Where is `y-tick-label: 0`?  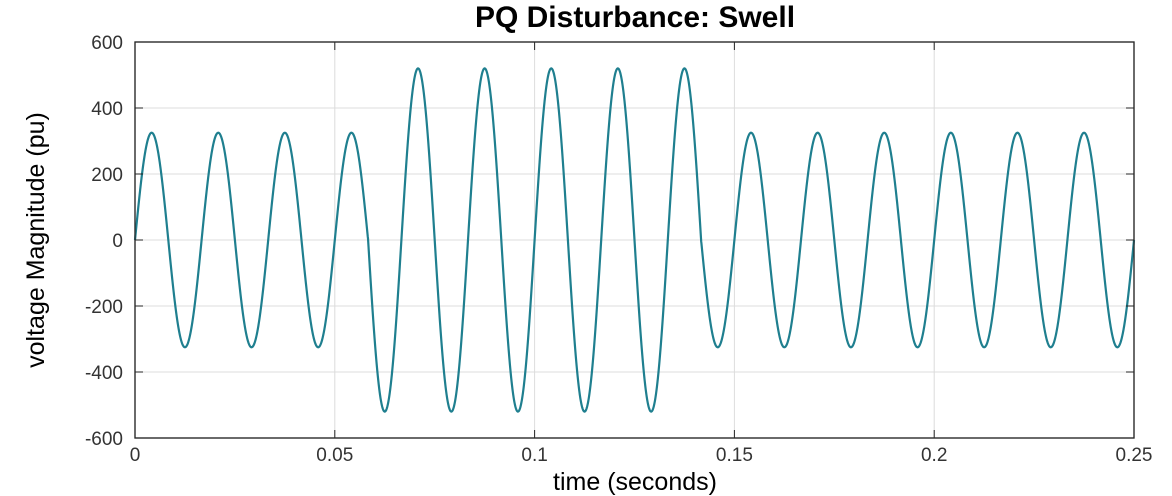
y-tick-label: 0 is located at coordinates (117, 241).